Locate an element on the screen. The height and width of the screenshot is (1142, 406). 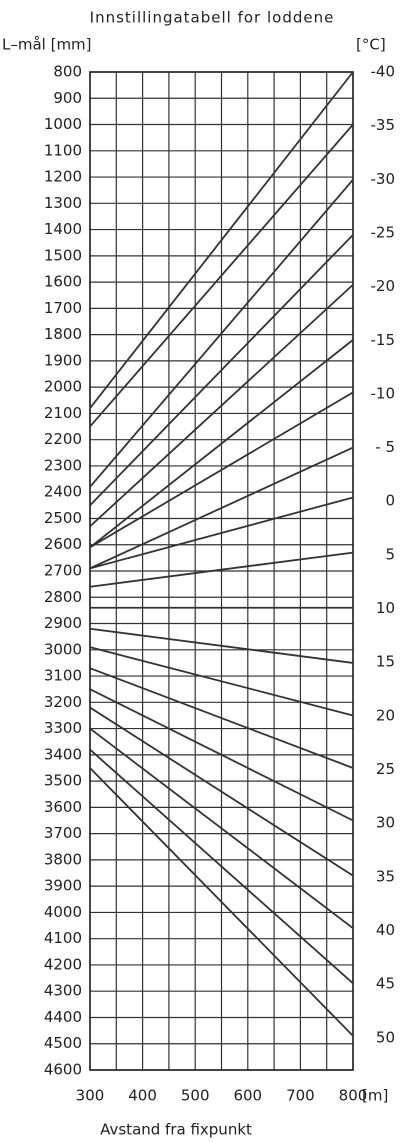
y-tick-label: 4200 is located at coordinates (63, 964).